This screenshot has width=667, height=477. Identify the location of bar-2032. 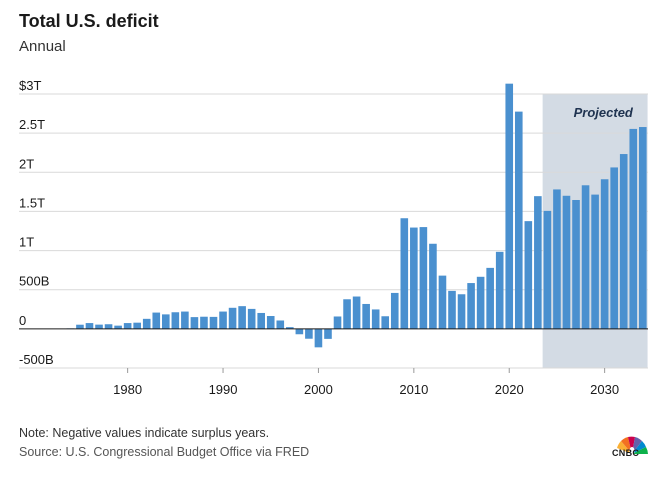
(623, 241).